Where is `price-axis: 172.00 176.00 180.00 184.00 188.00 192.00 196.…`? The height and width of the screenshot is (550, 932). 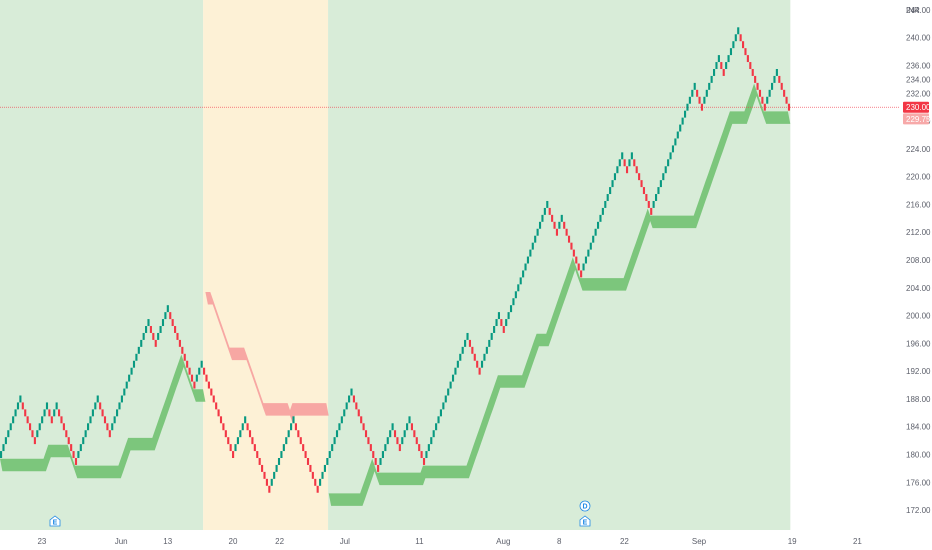 price-axis: 172.00 176.00 180.00 184.00 188.00 192.00 196.… is located at coordinates (918, 260).